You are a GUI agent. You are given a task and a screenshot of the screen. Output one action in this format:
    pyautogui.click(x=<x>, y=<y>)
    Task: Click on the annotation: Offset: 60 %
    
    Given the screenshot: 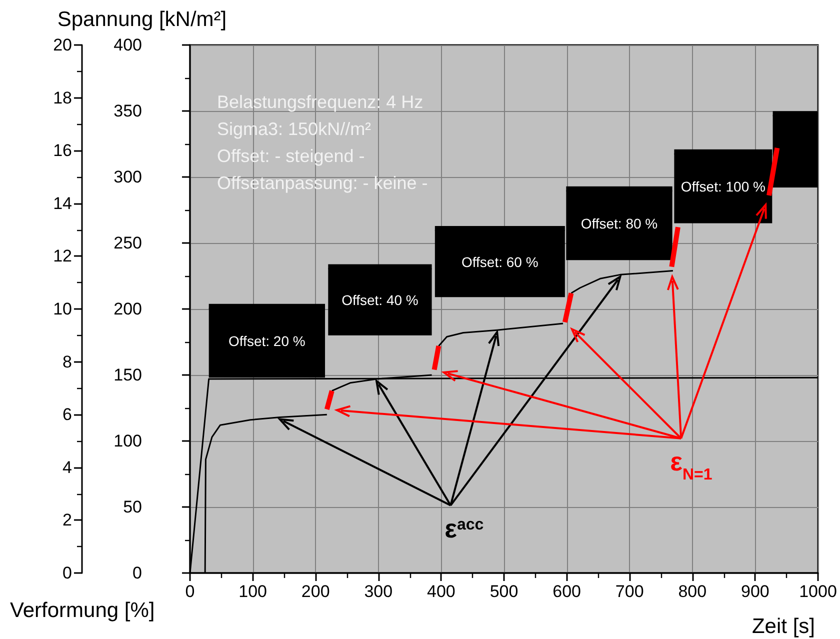 What is the action you would take?
    pyautogui.click(x=500, y=262)
    